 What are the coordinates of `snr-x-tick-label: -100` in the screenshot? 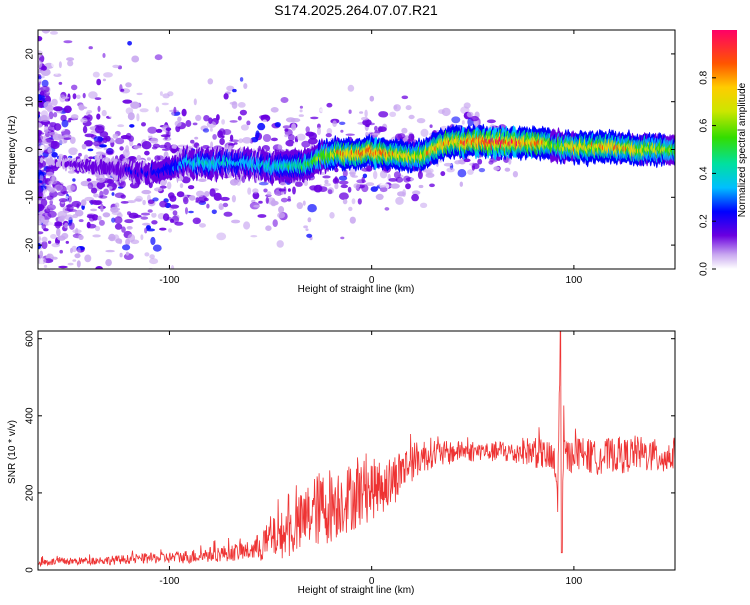 It's located at (169, 581).